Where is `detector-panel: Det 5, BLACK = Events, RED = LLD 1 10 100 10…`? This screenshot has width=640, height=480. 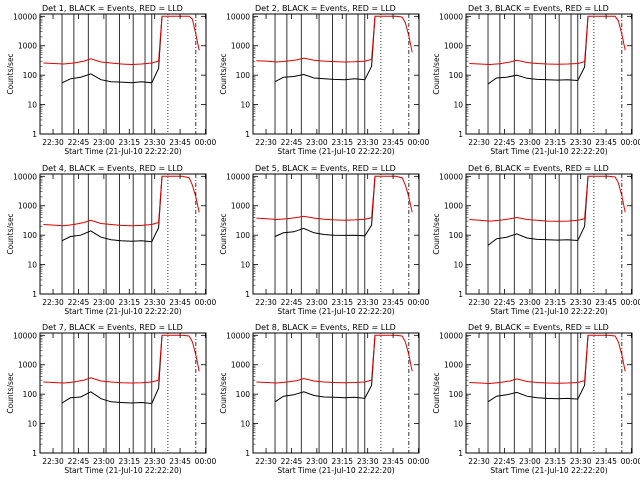 detector-panel: Det 5, BLACK = Events, RED = LLD 1 10 100 10… is located at coordinates (324, 240).